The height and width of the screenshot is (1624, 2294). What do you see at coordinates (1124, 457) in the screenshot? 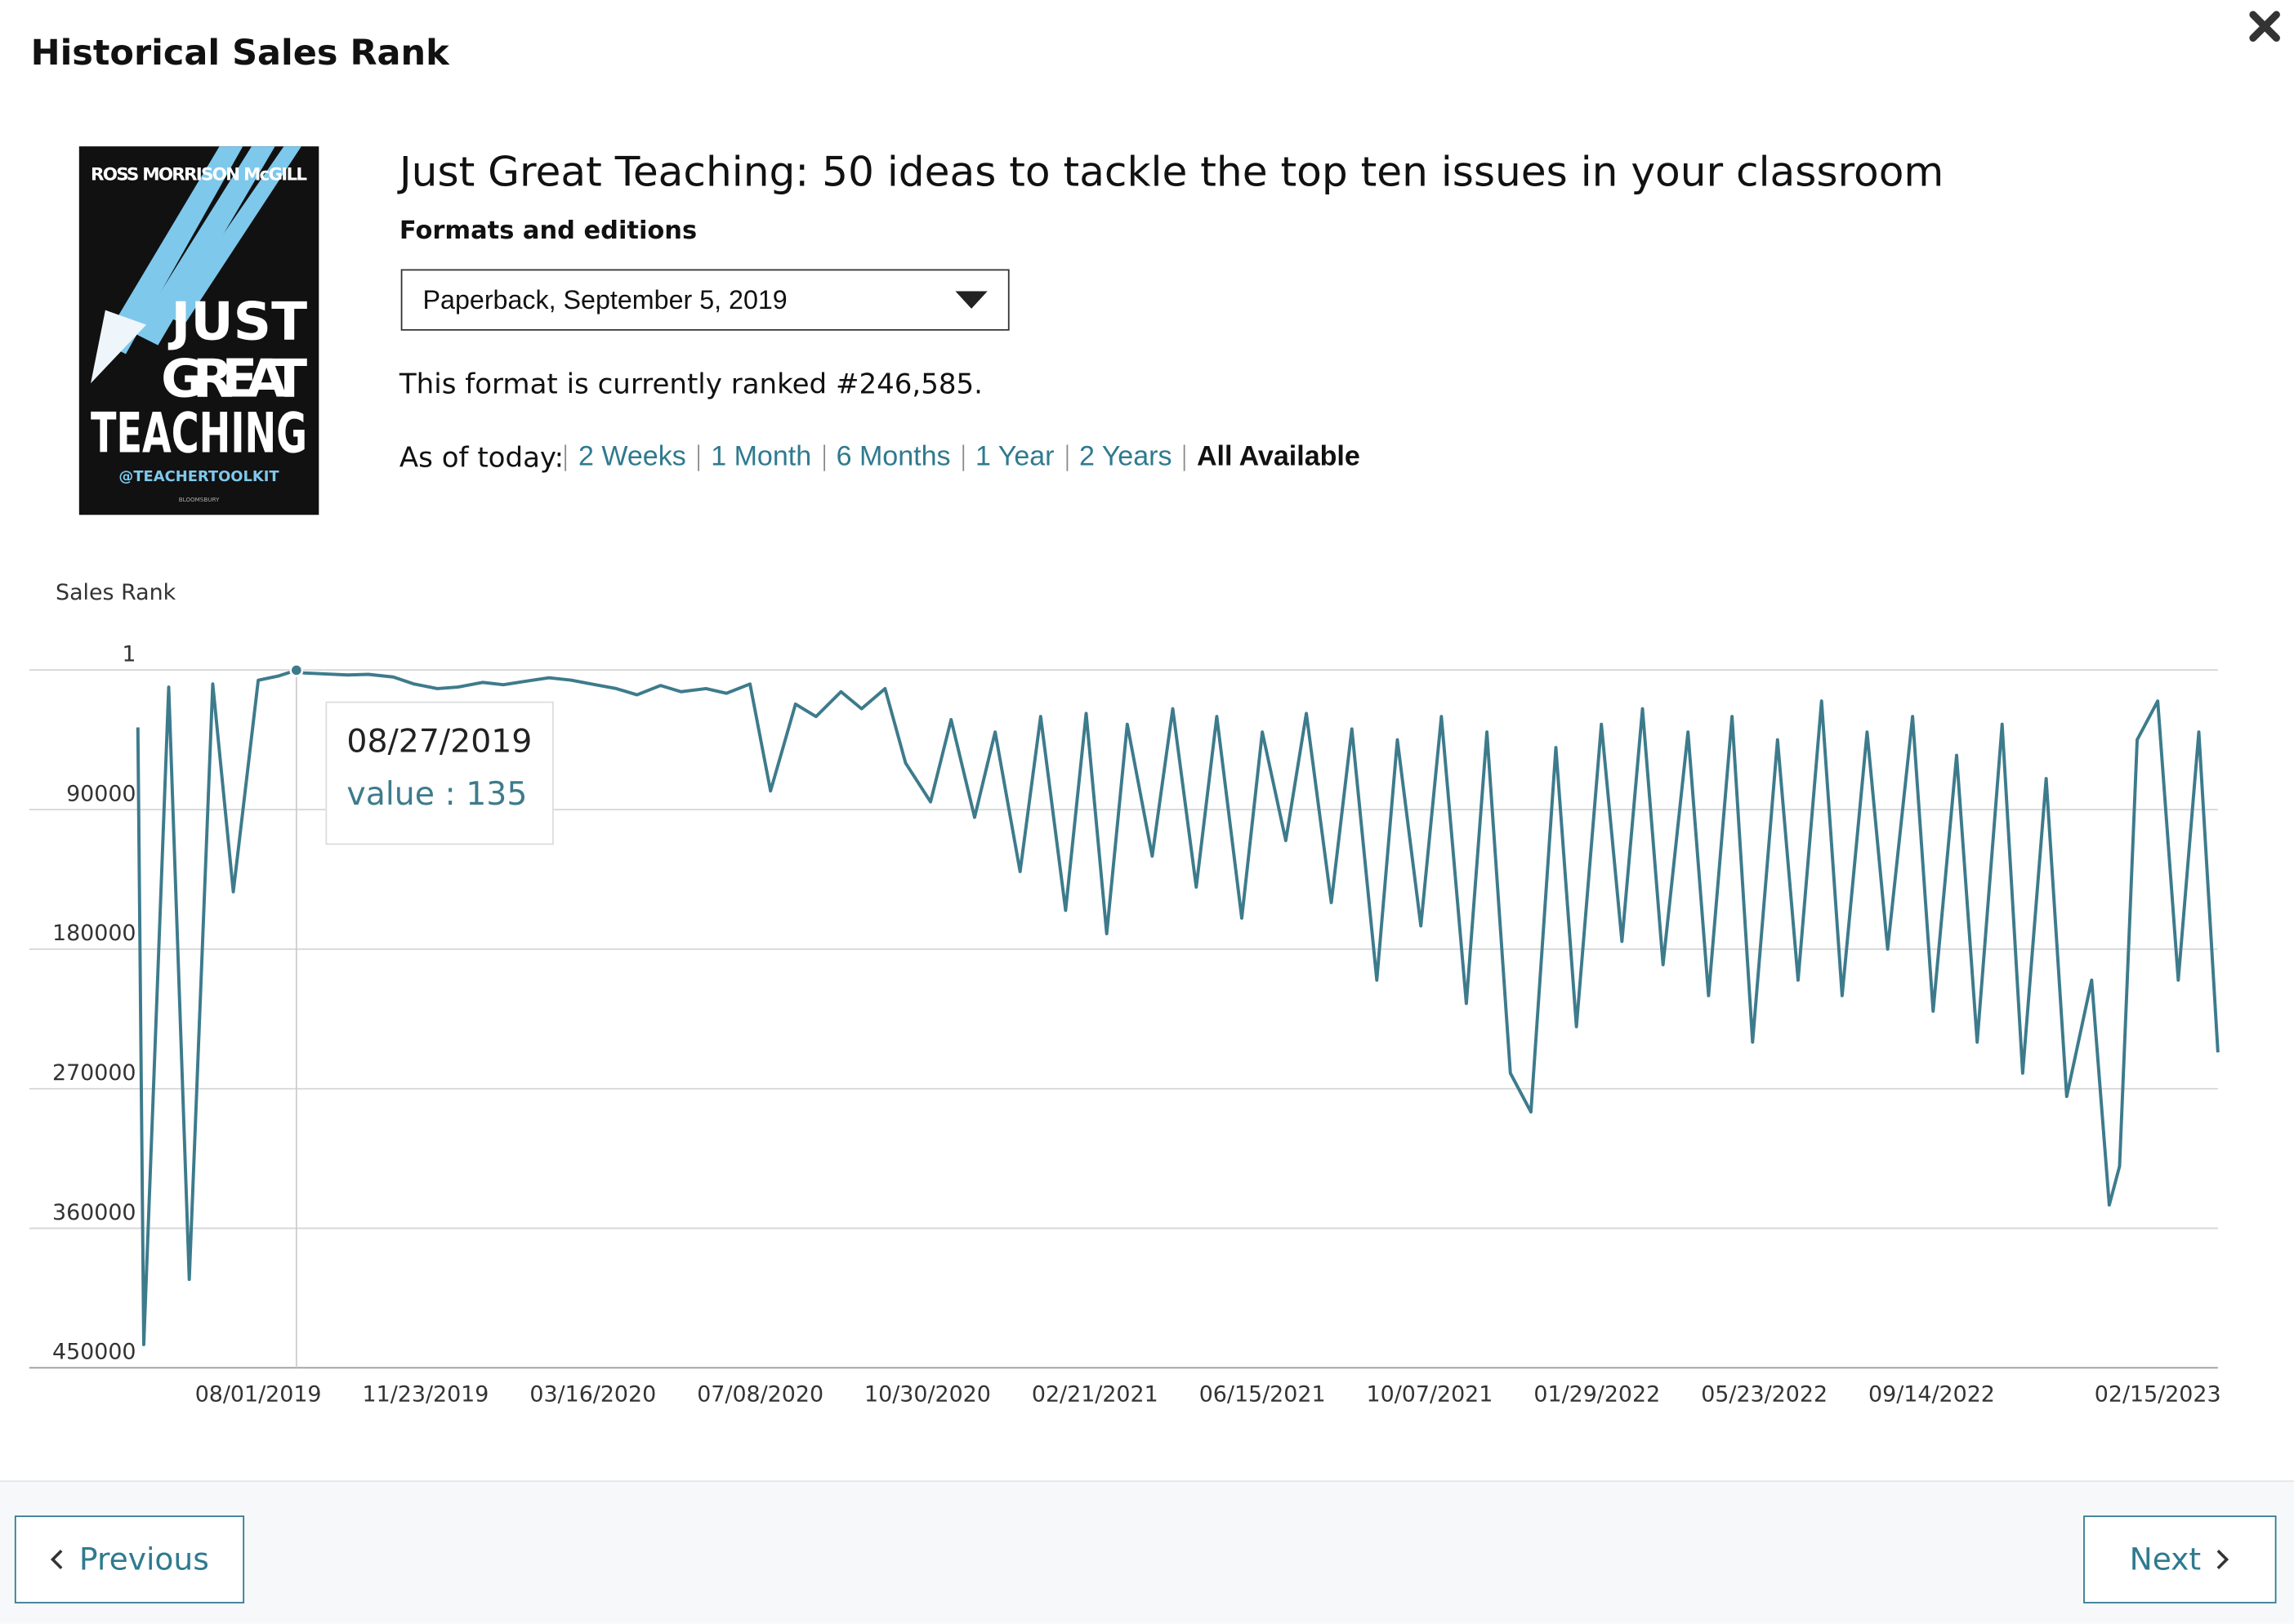
I see `range-option: 2 Years` at bounding box center [1124, 457].